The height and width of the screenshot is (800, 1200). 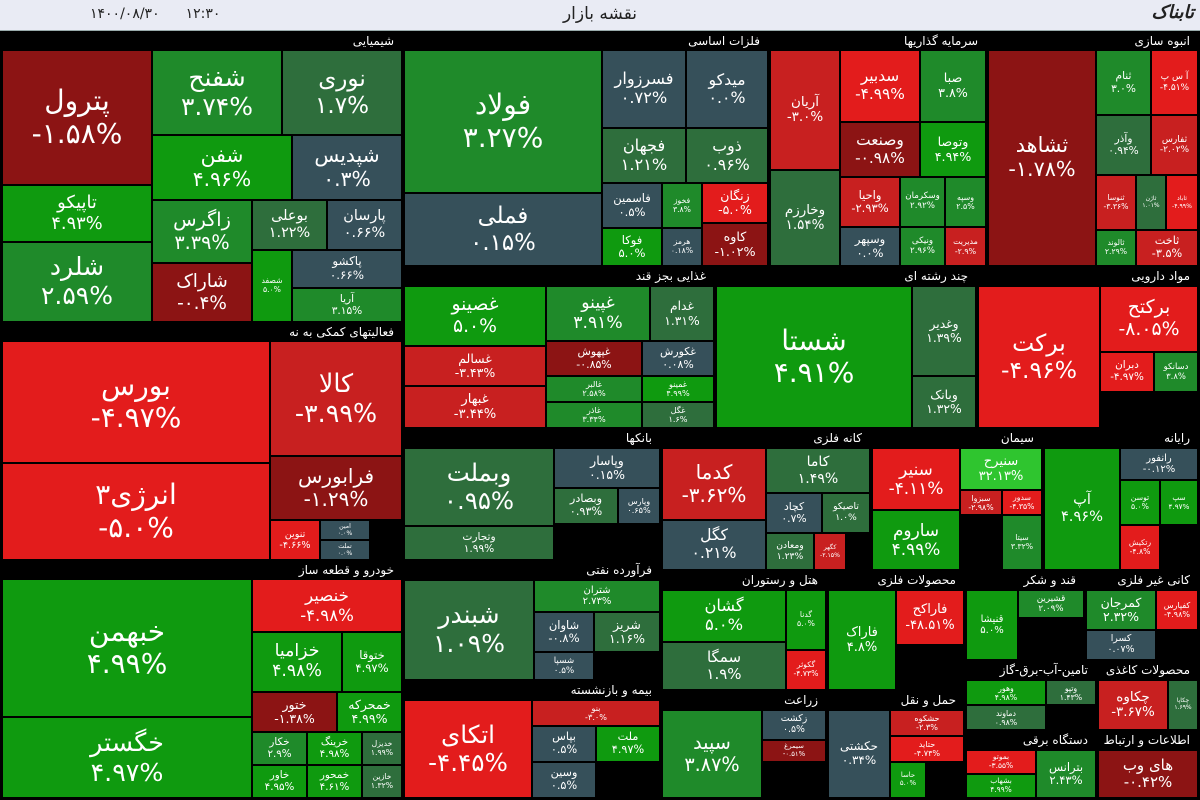 What do you see at coordinates (136, 385) in the screenshot?
I see `tile-name: بورس` at bounding box center [136, 385].